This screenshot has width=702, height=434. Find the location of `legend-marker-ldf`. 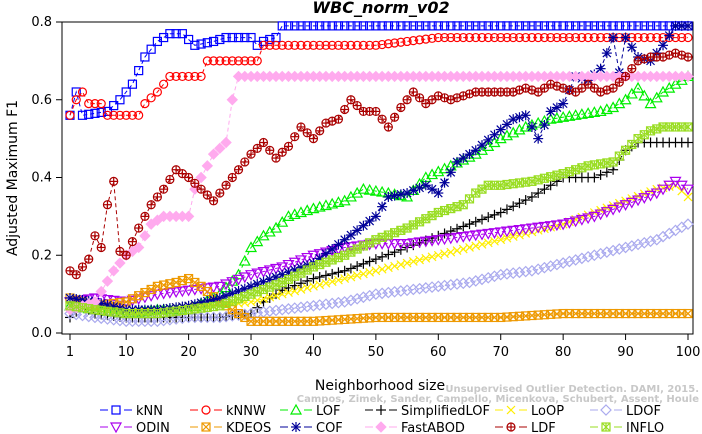

legend-marker-ldf is located at coordinates (511, 427).